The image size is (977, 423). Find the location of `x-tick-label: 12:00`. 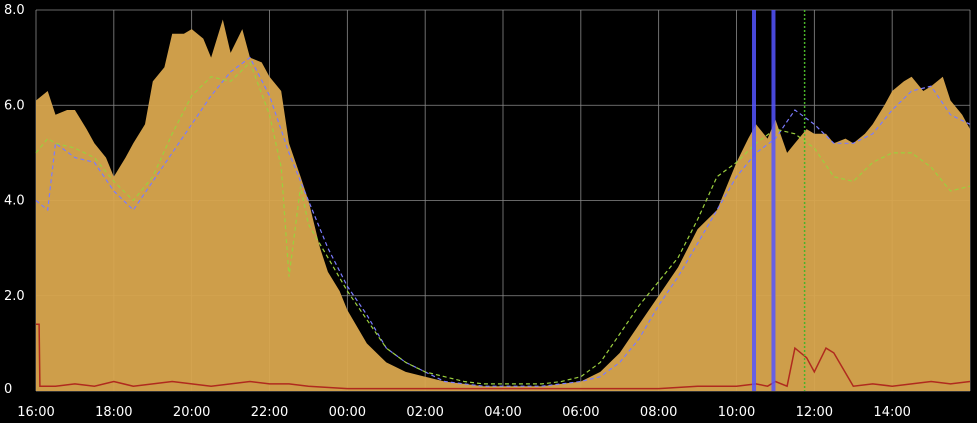

x-tick-label: 12:00 is located at coordinates (814, 412).